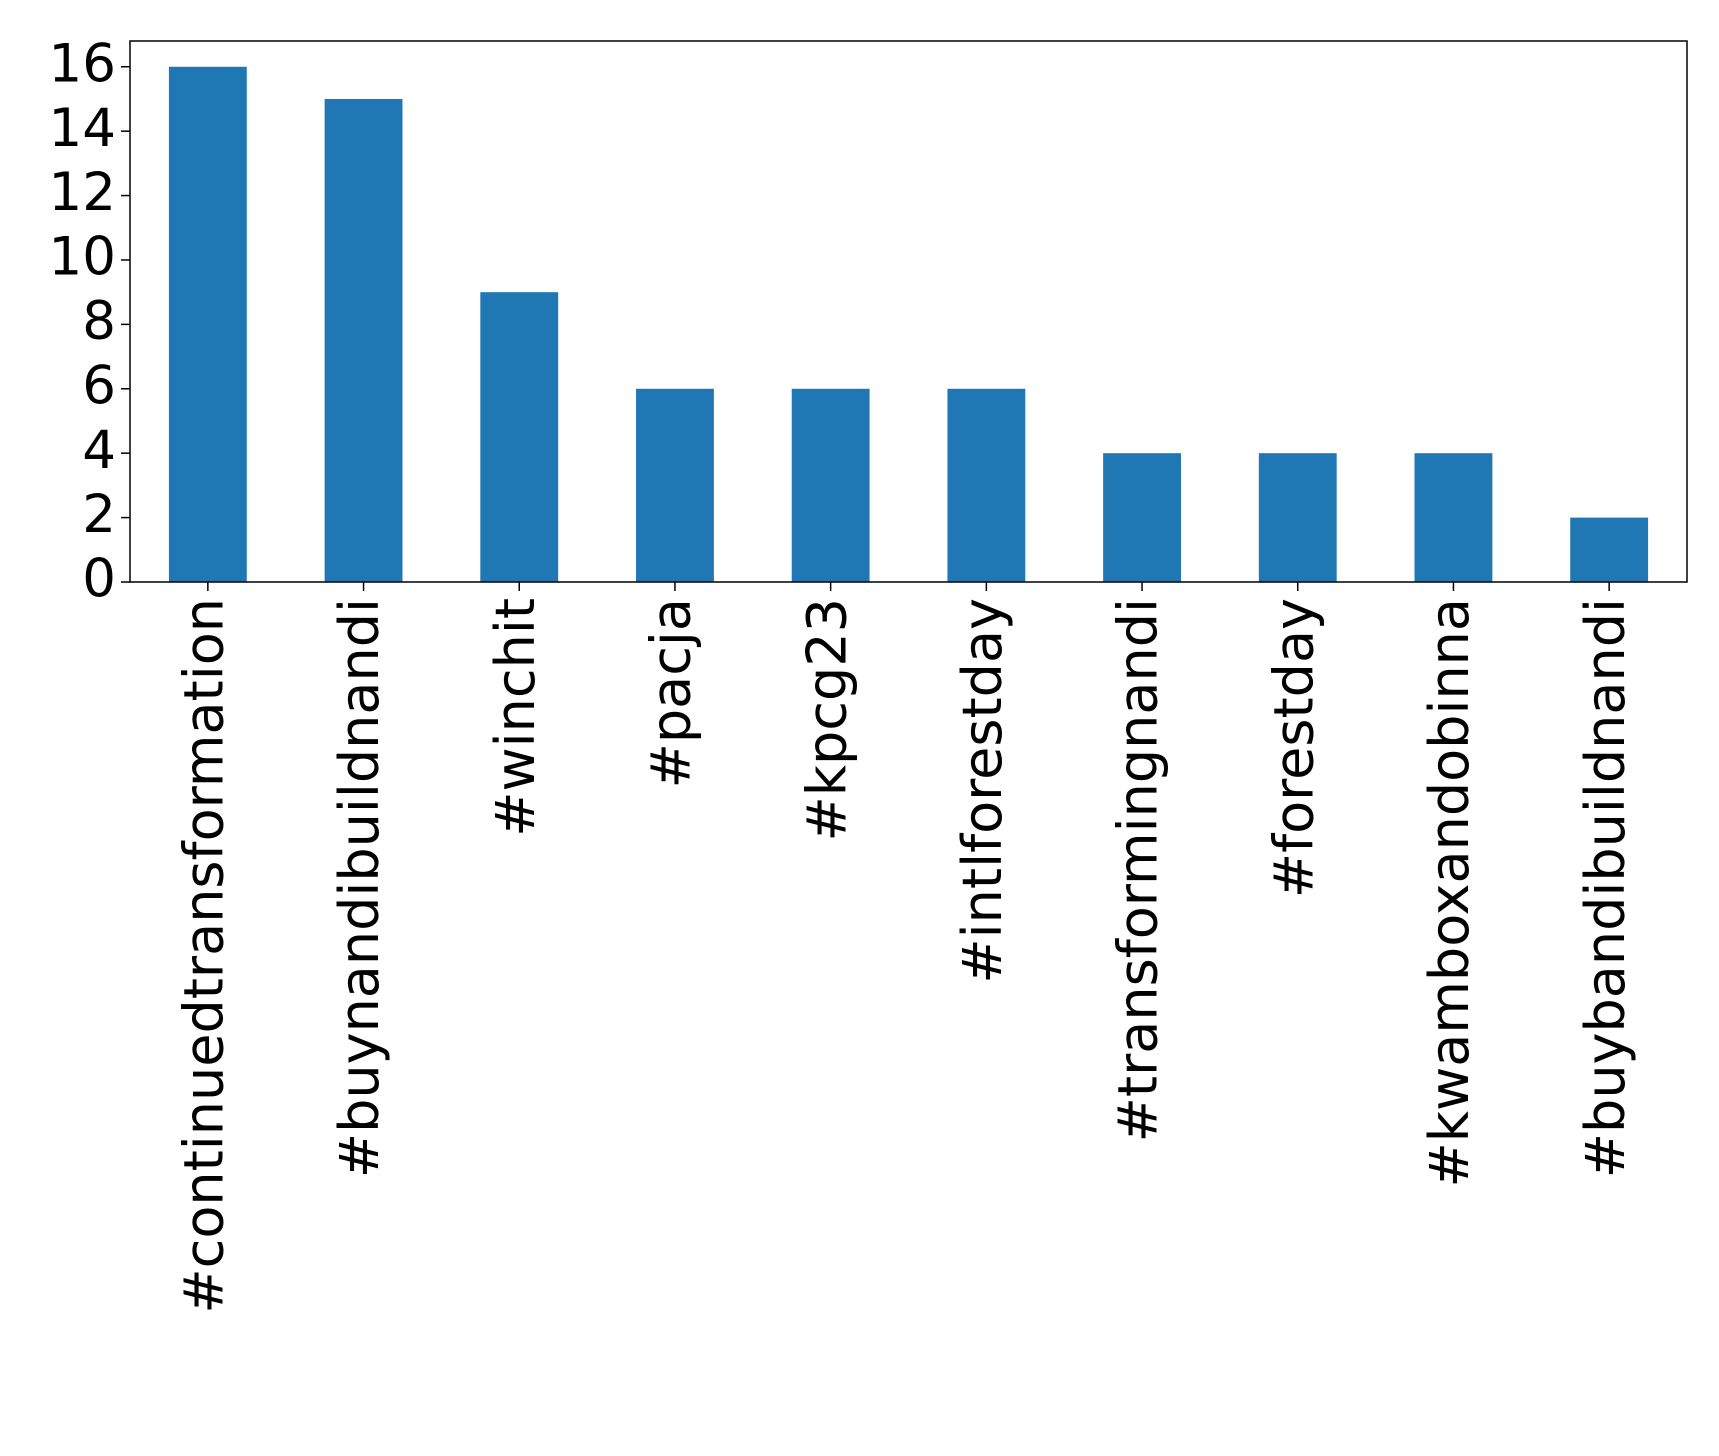 This screenshot has height=1456, width=1719. I want to click on x-tick-label: #winchit, so click(515, 717).